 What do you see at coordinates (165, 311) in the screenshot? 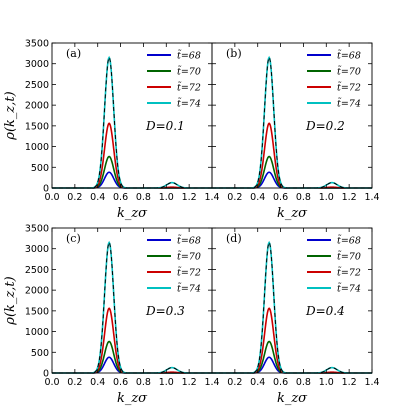
I see `d-label: D=0.3` at bounding box center [165, 311].